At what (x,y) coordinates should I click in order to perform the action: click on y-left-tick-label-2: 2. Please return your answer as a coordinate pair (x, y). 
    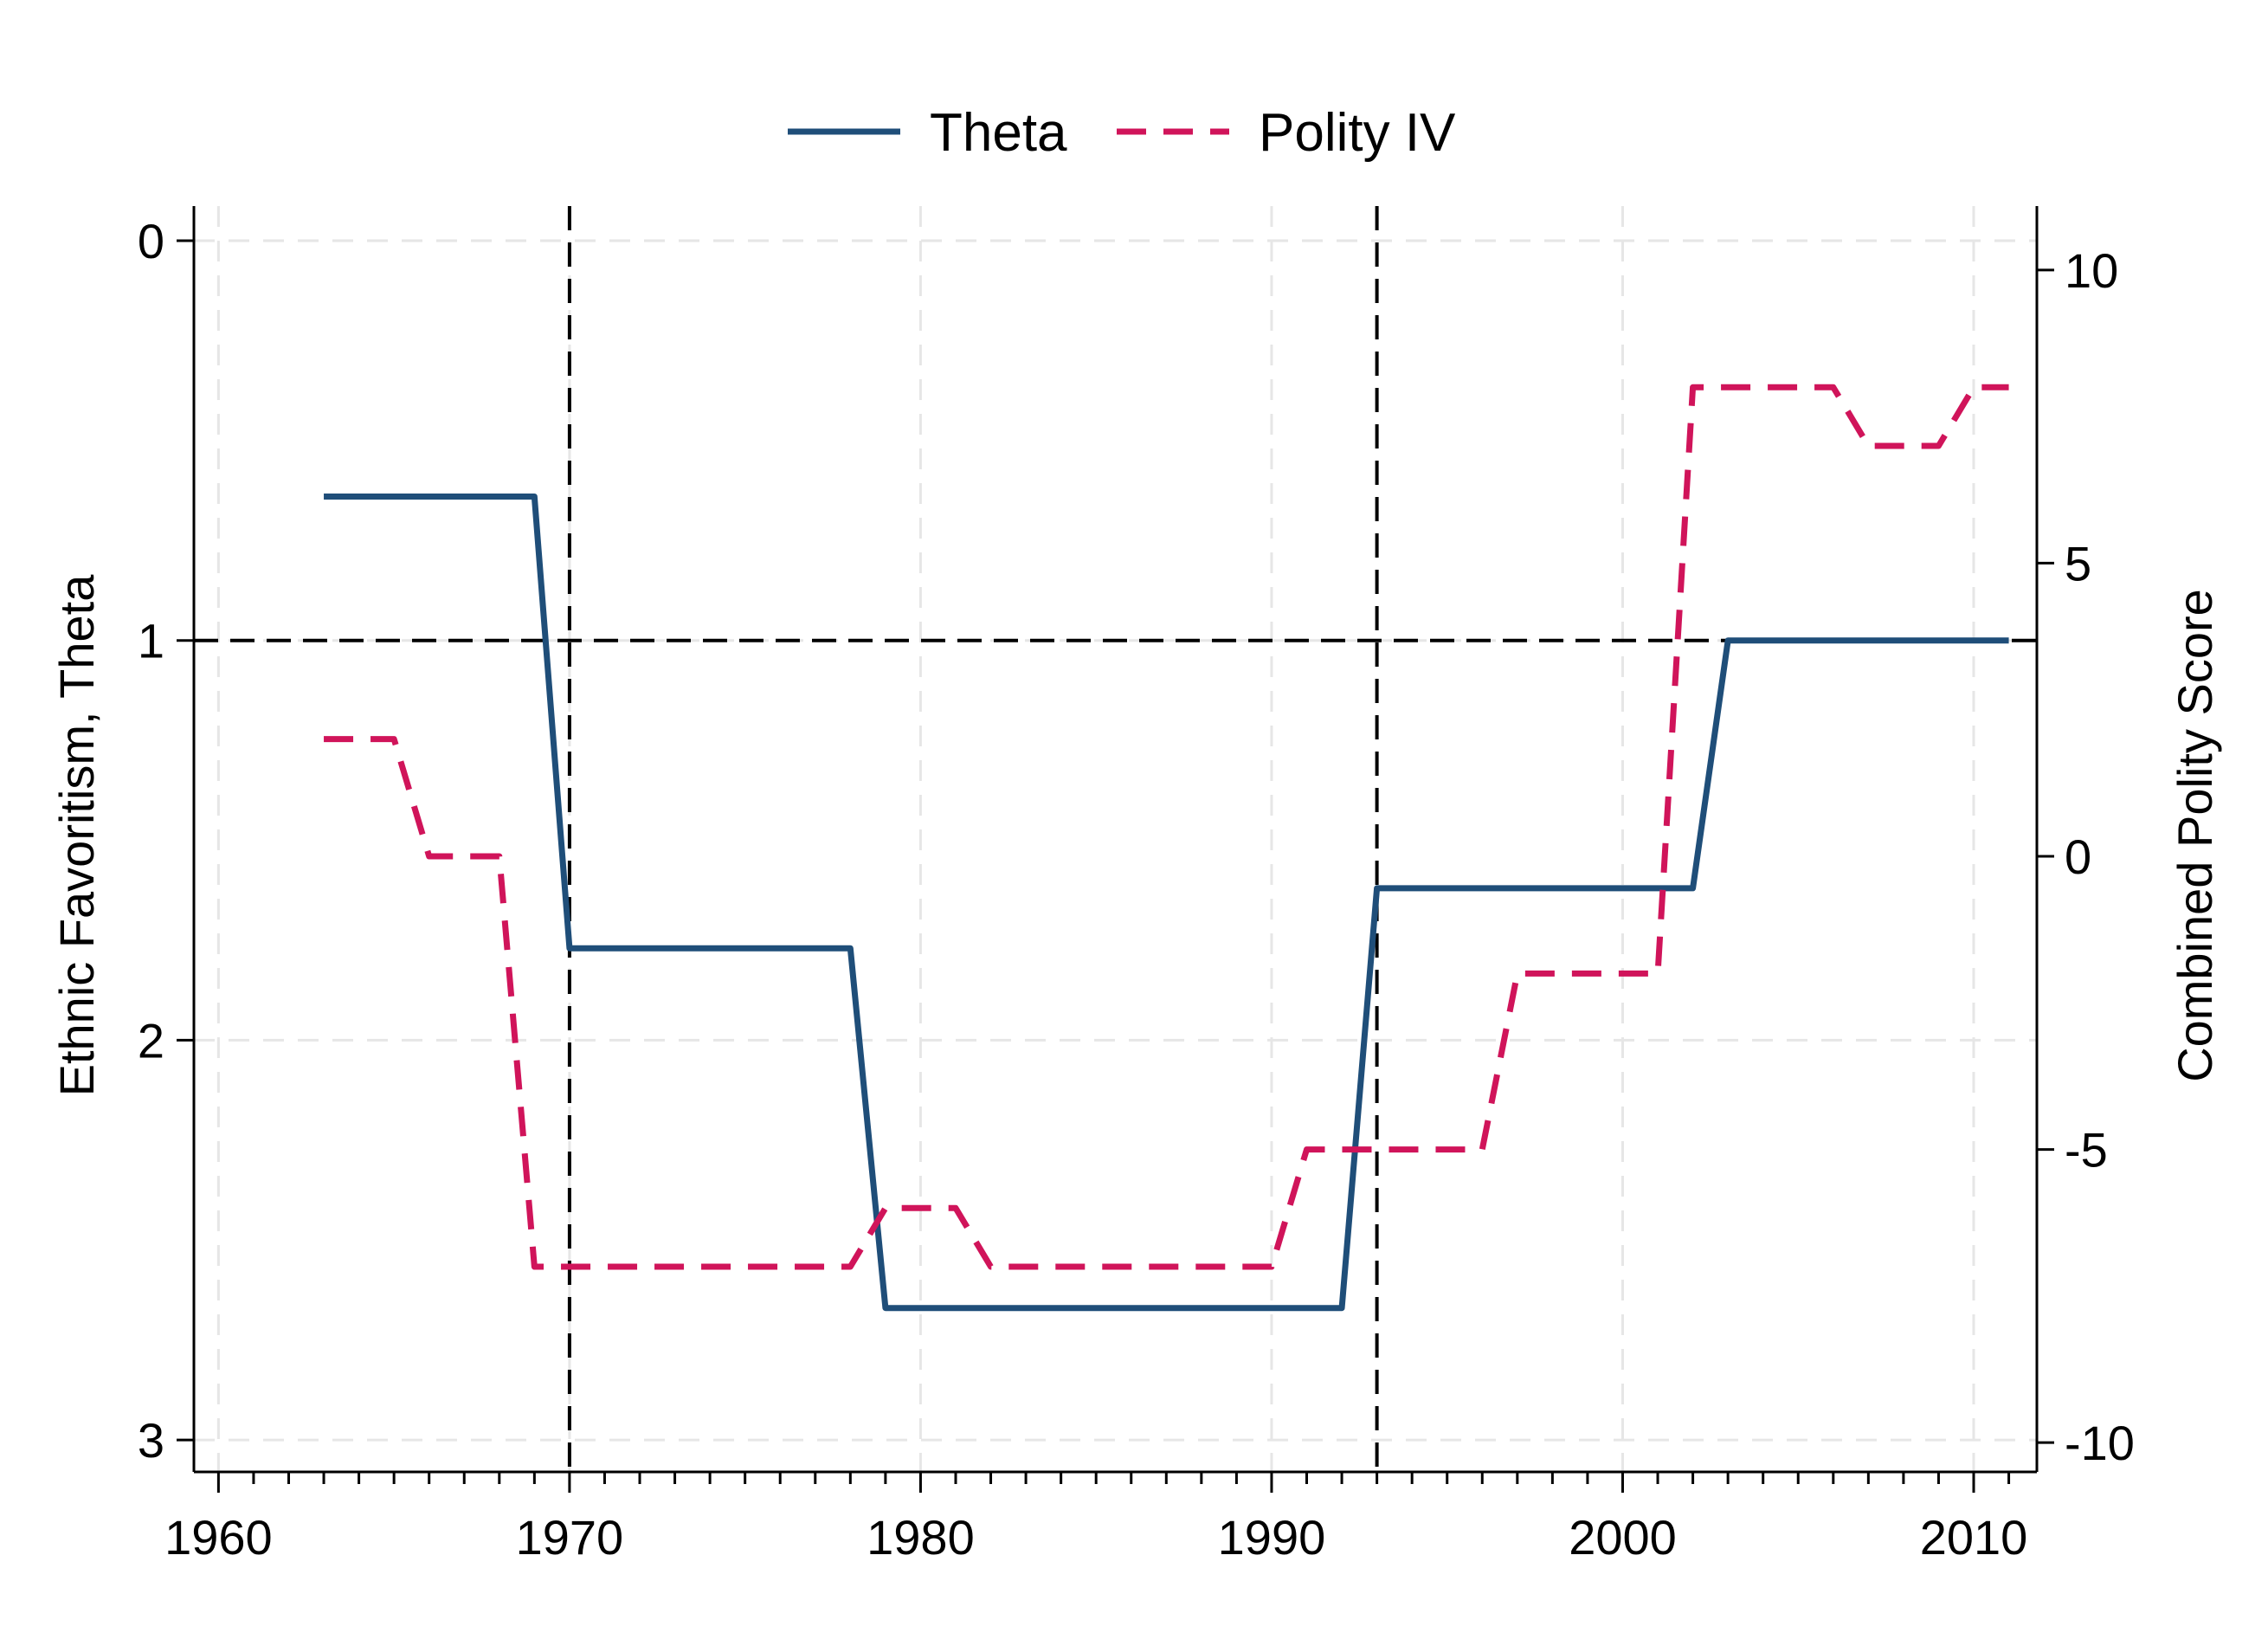
    Looking at the image, I should click on (151, 1040).